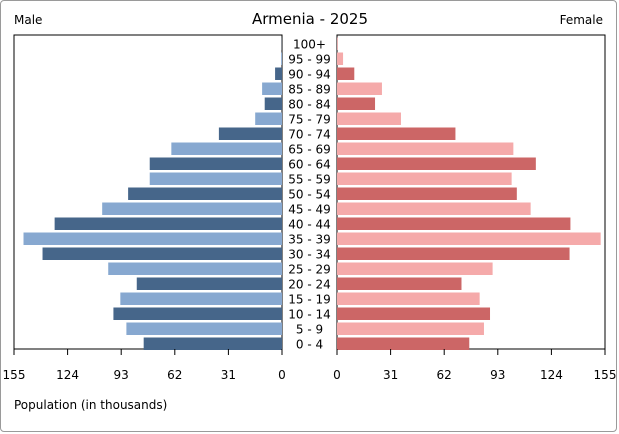  What do you see at coordinates (605, 375) in the screenshot?
I see `female-tick-label: 155` at bounding box center [605, 375].